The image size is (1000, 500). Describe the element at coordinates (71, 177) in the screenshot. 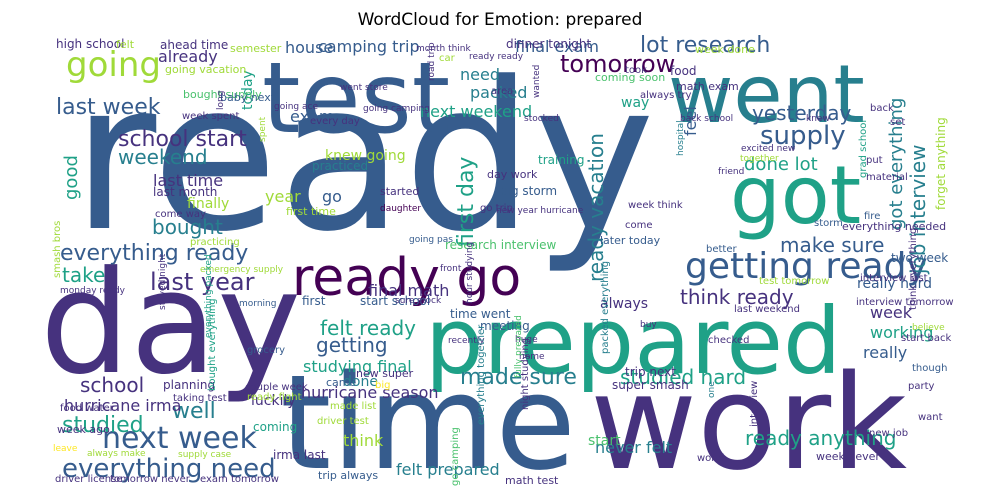

I see `word-good: good` at that location.